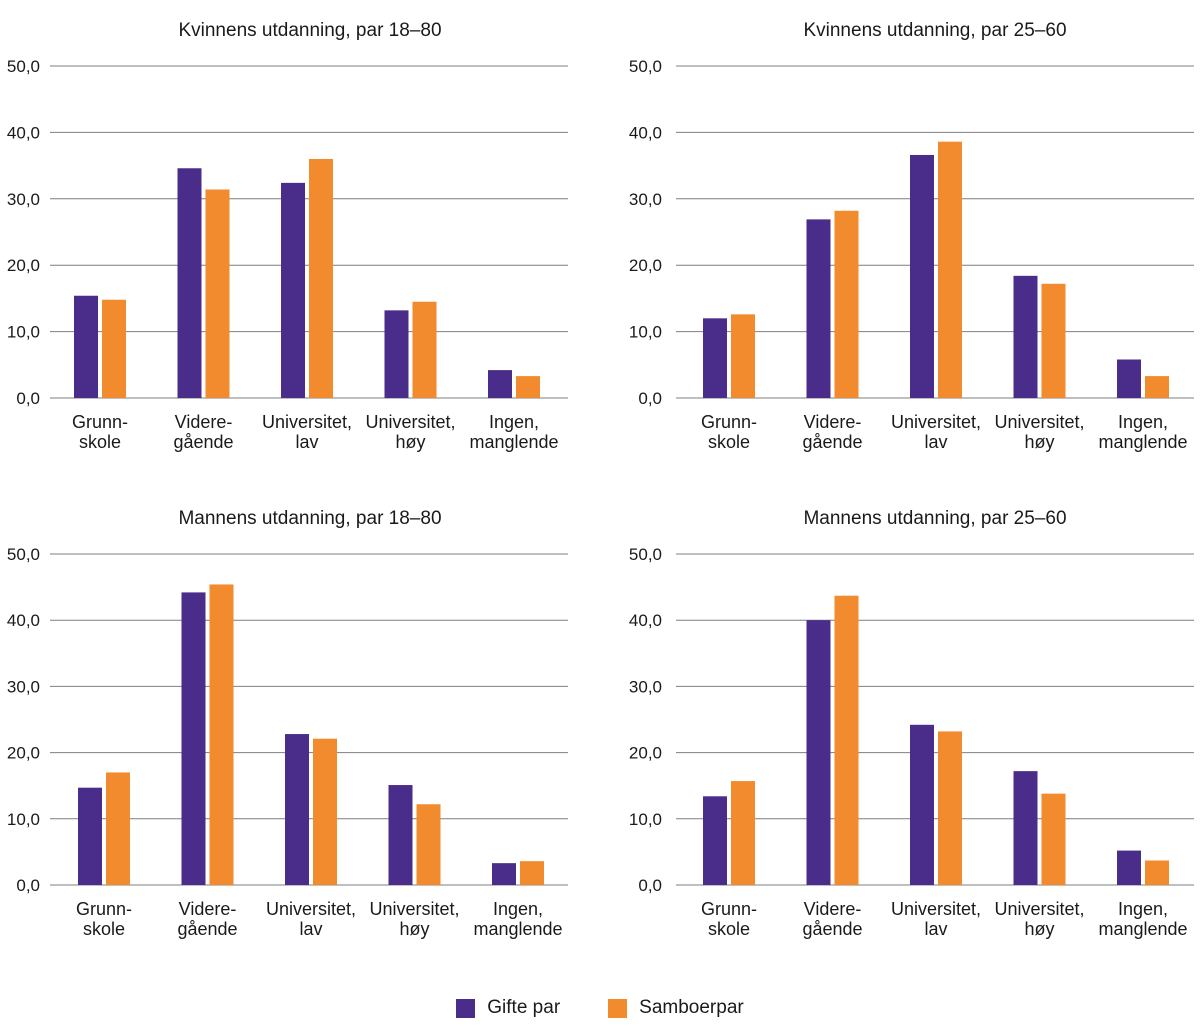 This screenshot has width=1200, height=1035. What do you see at coordinates (934, 30) in the screenshot?
I see `chart-title: Kvinnens utdanning, par 25–60` at bounding box center [934, 30].